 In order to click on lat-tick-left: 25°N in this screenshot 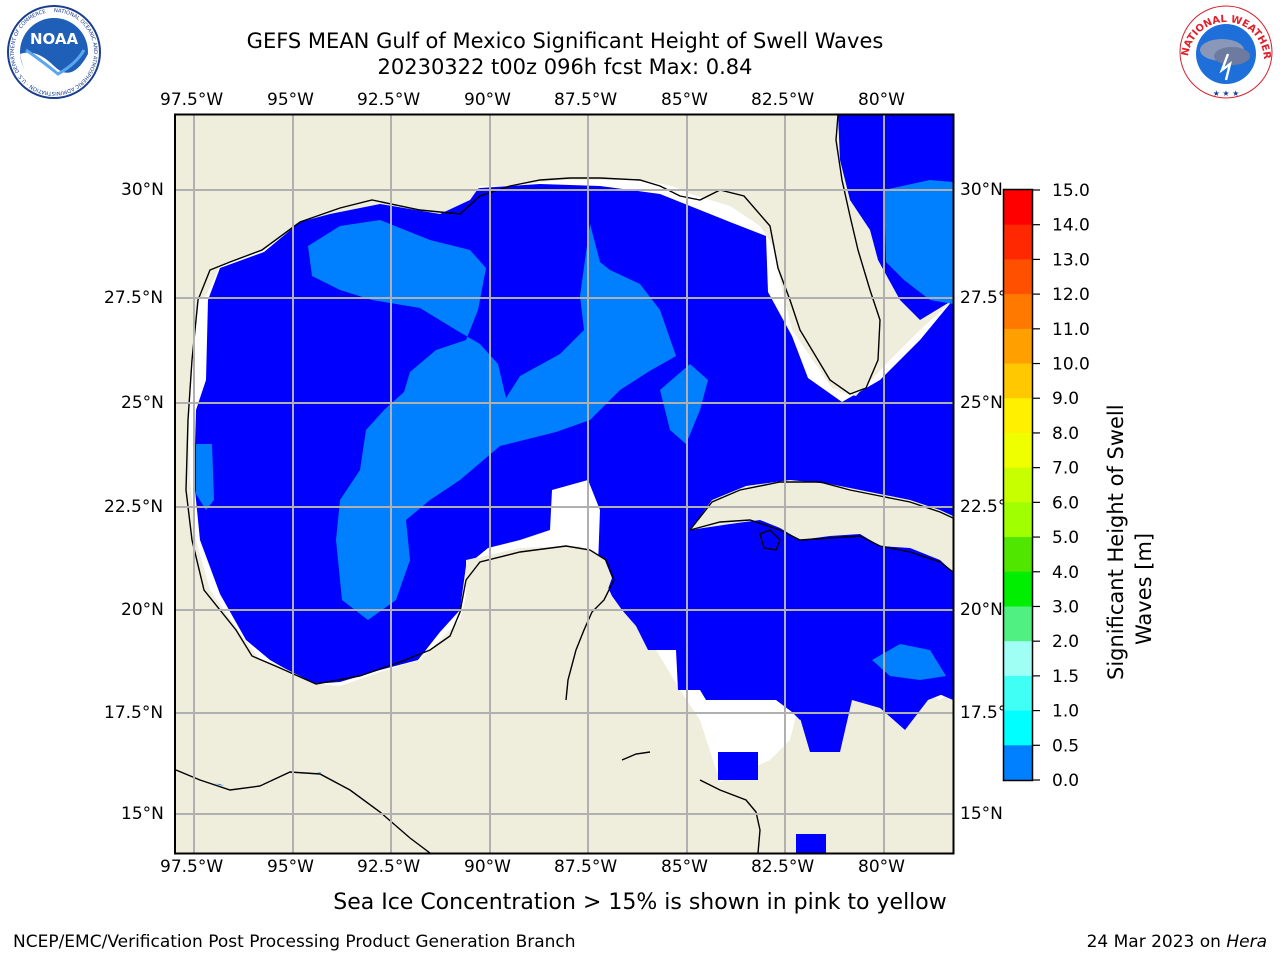, I will do `click(142, 403)`.